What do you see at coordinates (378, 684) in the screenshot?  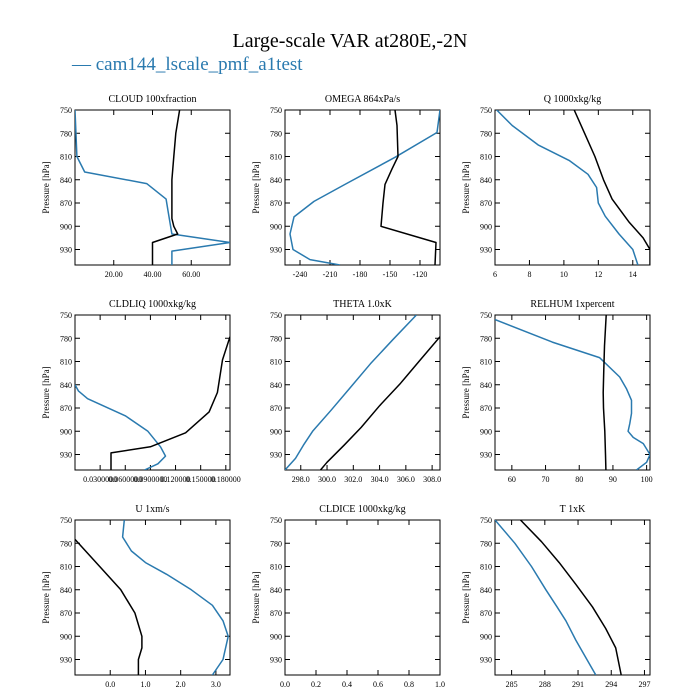 I see `x-tick-label: 0.6` at bounding box center [378, 684].